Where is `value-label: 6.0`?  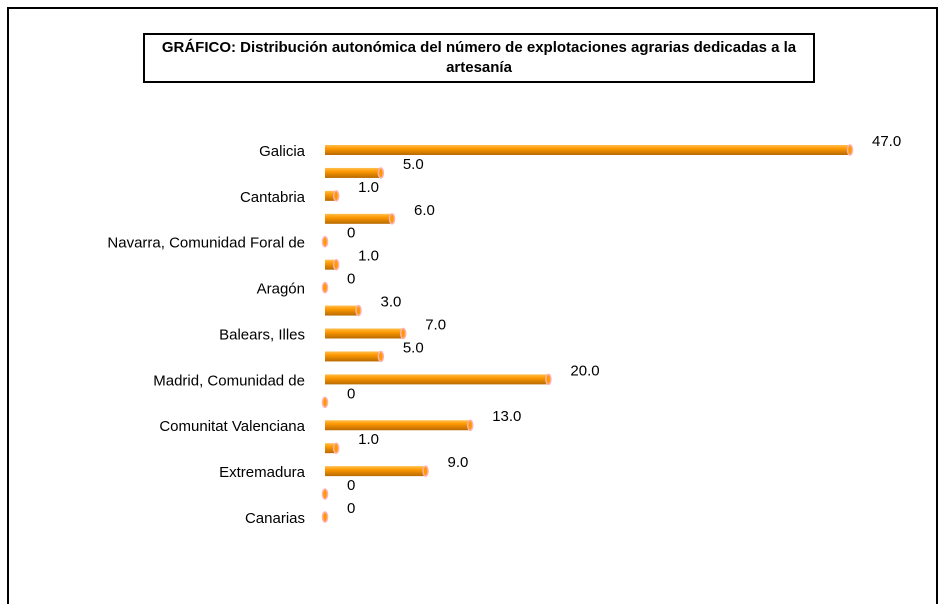 value-label: 6.0 is located at coordinates (424, 210).